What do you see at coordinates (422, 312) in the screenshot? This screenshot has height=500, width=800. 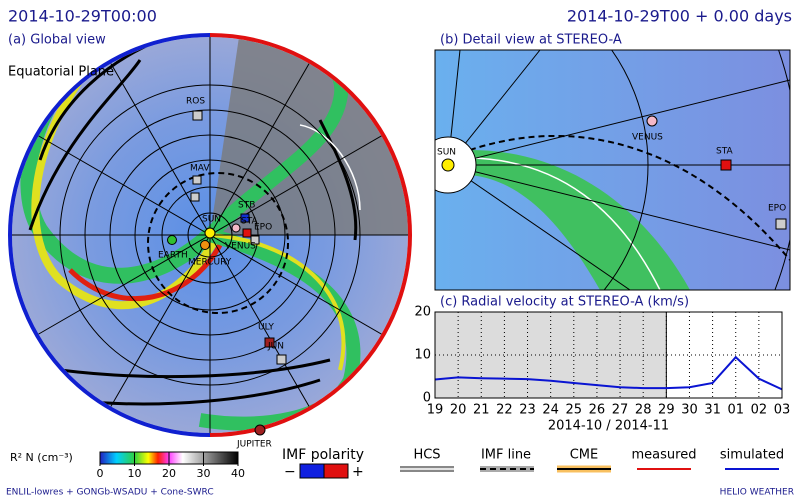 I see `y-tick-label: 20` at bounding box center [422, 312].